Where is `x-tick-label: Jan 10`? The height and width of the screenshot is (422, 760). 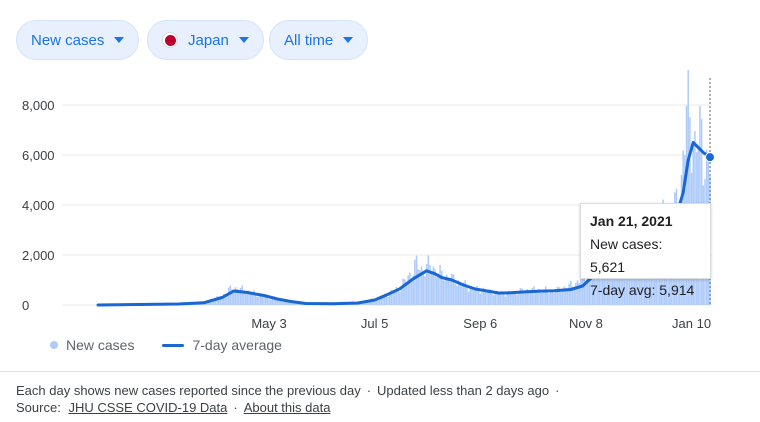
x-tick-label: Jan 10 is located at coordinates (691, 323).